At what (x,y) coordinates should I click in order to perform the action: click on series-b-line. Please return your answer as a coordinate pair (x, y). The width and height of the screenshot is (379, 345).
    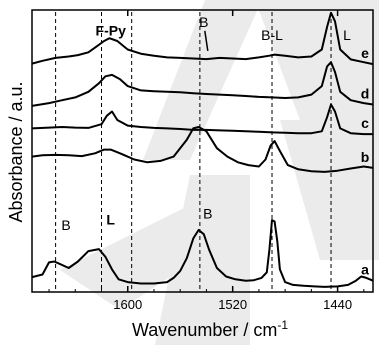
    Looking at the image, I should click on (202, 149).